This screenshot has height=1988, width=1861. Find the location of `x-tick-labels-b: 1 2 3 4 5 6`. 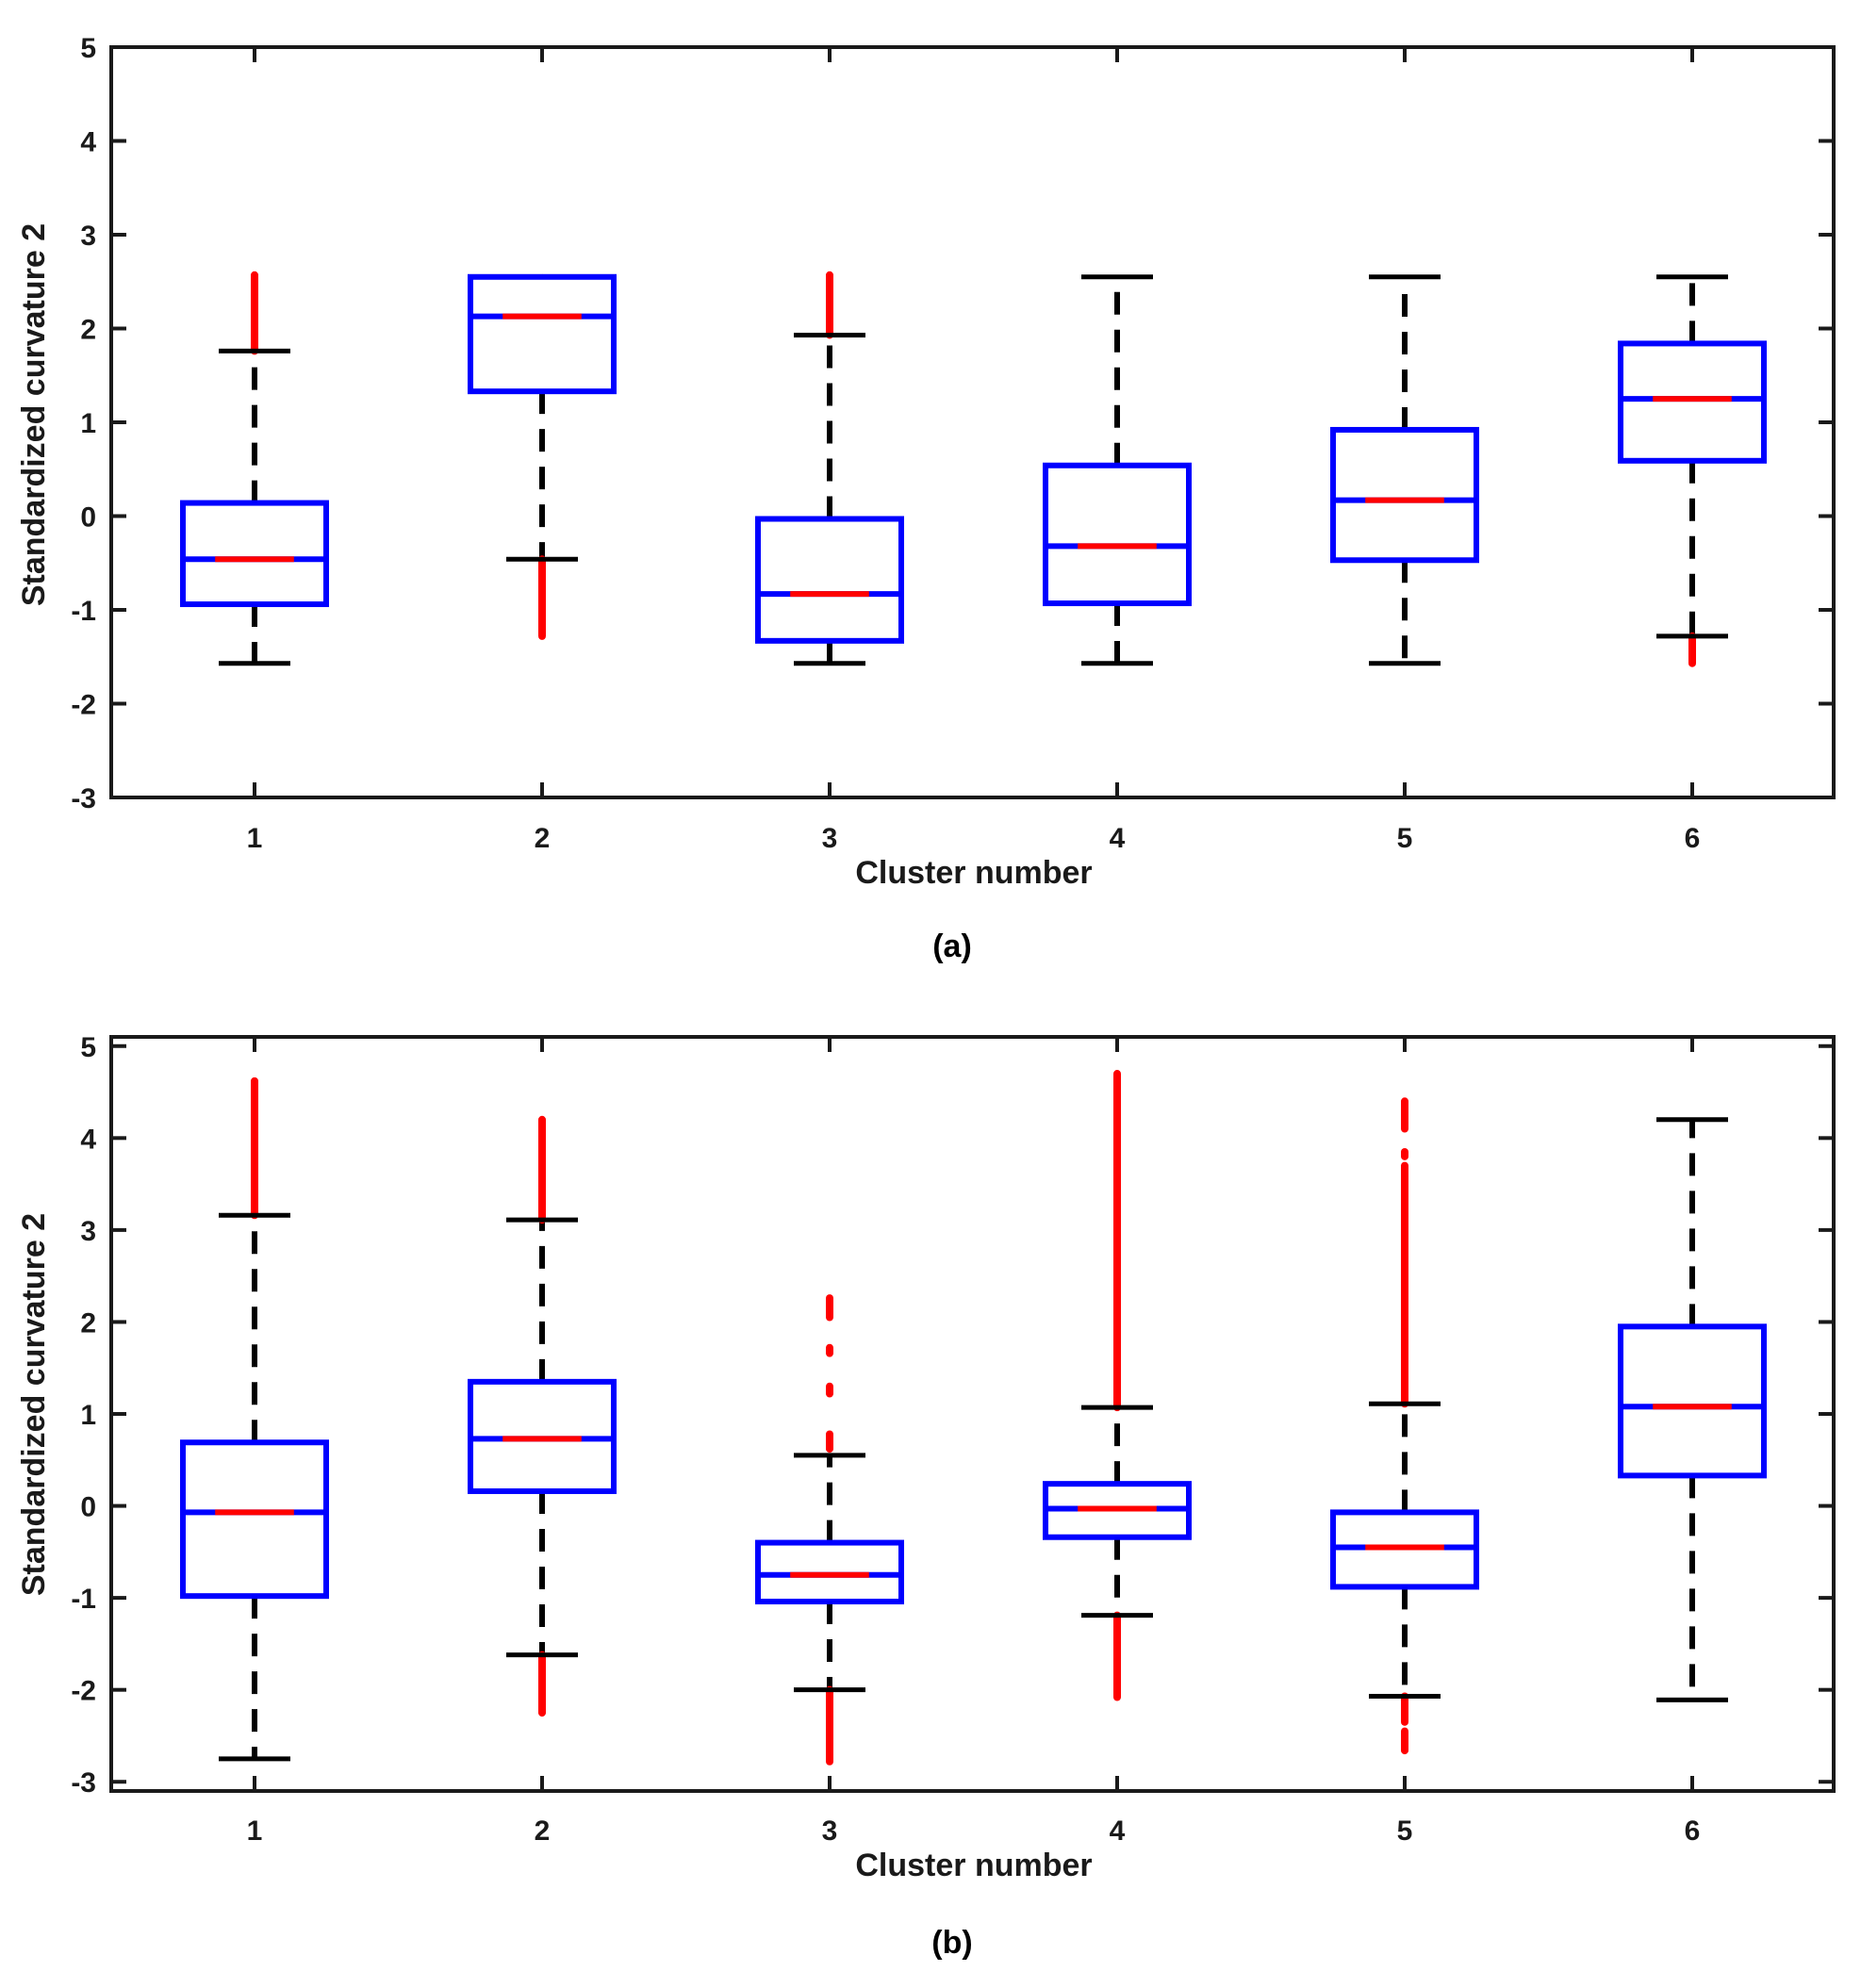

x-tick-labels-b: 1 2 3 4 5 6 is located at coordinates (974, 1831).